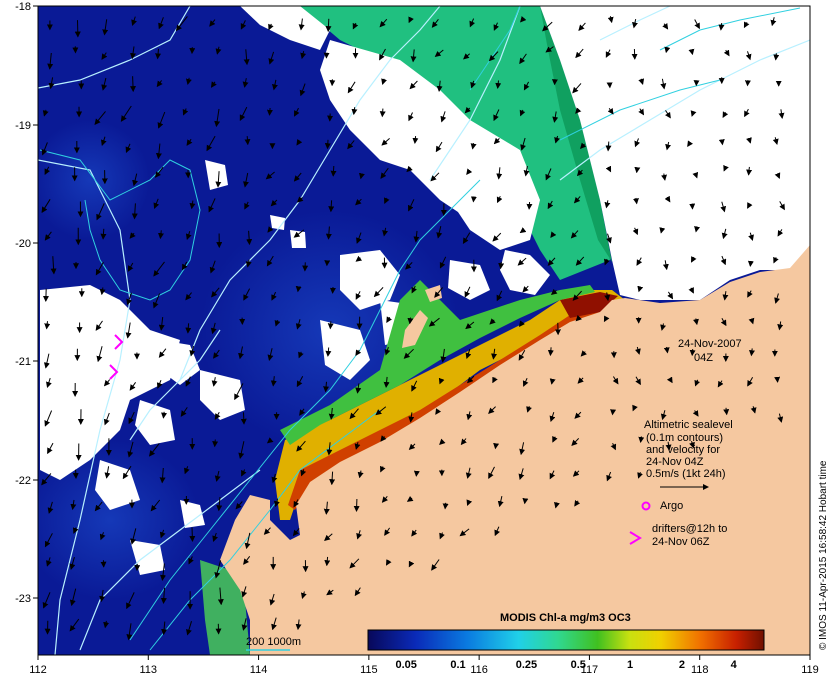 The width and height of the screenshot is (840, 680). What do you see at coordinates (369, 670) in the screenshot?
I see `lon-tick-label: 115` at bounding box center [369, 670].